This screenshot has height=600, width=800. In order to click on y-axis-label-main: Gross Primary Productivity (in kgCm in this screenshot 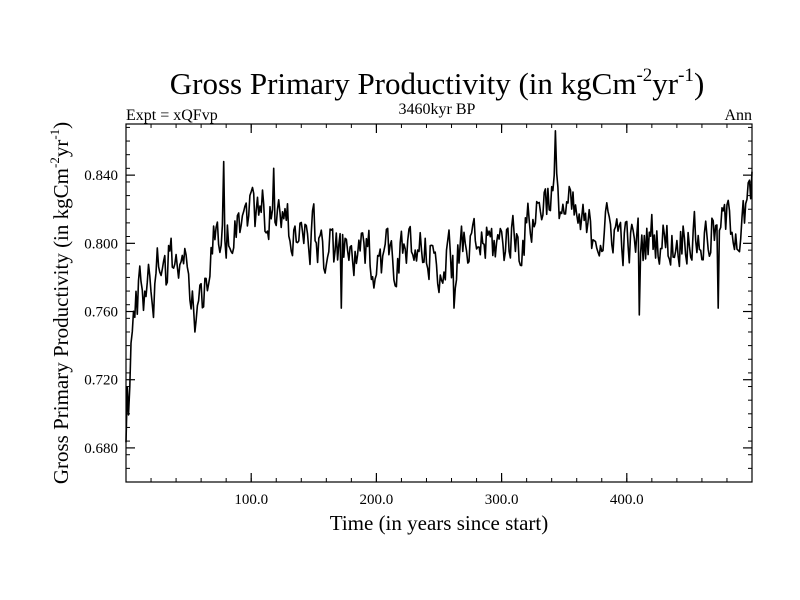, I will do `click(61, 326)`.